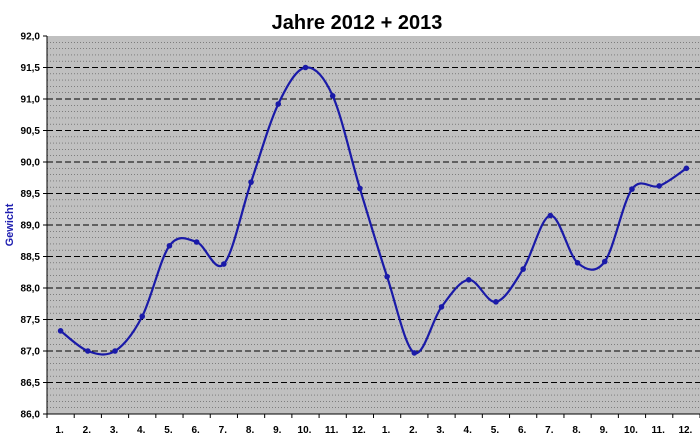  I want to click on y-axis-label: Gewicht, so click(10, 224).